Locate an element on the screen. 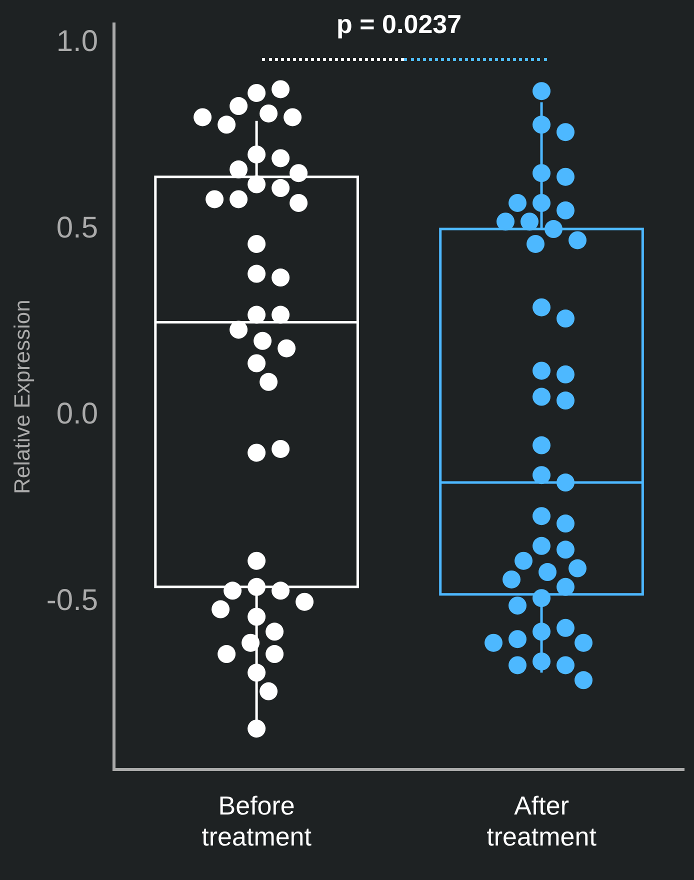 Image resolution: width=694 pixels, height=880 pixels. y-tick-label: -0.5 is located at coordinates (72, 601).